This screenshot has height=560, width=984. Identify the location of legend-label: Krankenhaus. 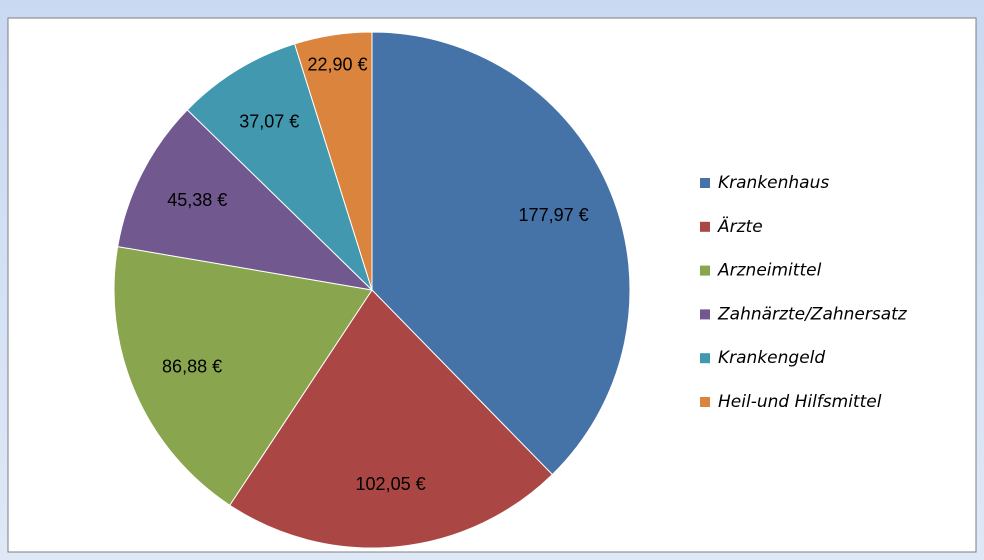
(773, 183).